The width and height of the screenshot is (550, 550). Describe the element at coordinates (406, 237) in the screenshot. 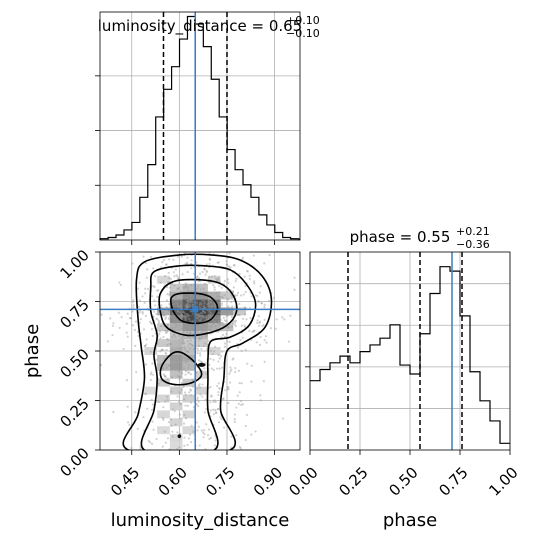

I see `phase-title-eq: =` at that location.